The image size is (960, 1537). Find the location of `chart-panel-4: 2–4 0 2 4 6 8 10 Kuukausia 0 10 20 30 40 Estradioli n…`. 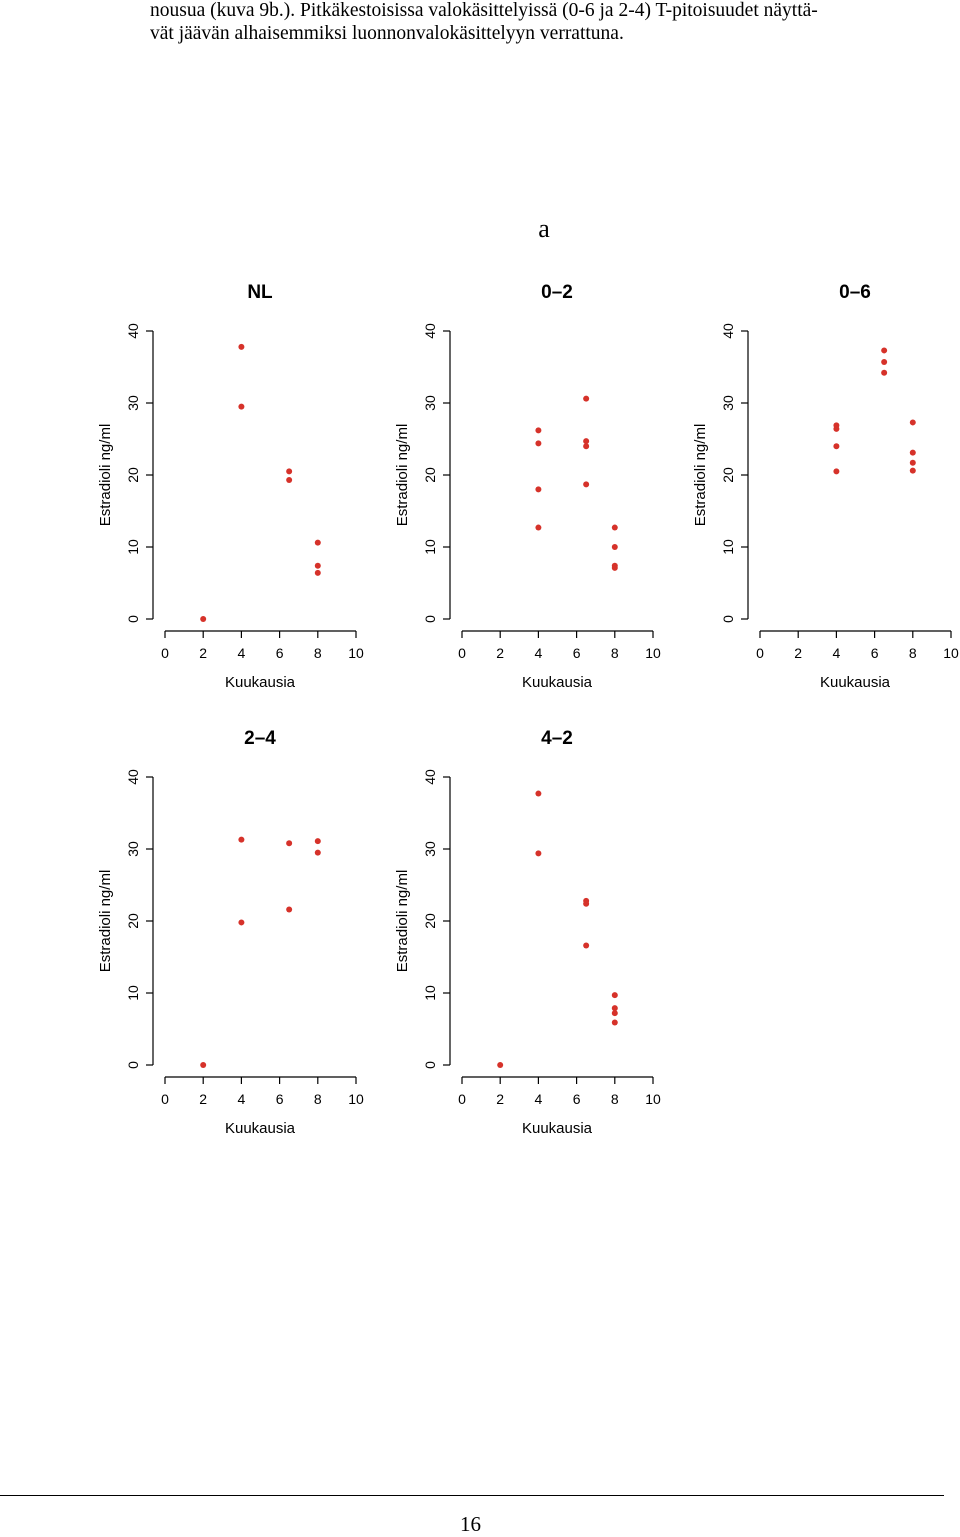

chart-panel-4: 2–4 0 2 4 6 8 10 Kuukausia 0 10 20 30 40 Estradioli n… is located at coordinates (230, 932).